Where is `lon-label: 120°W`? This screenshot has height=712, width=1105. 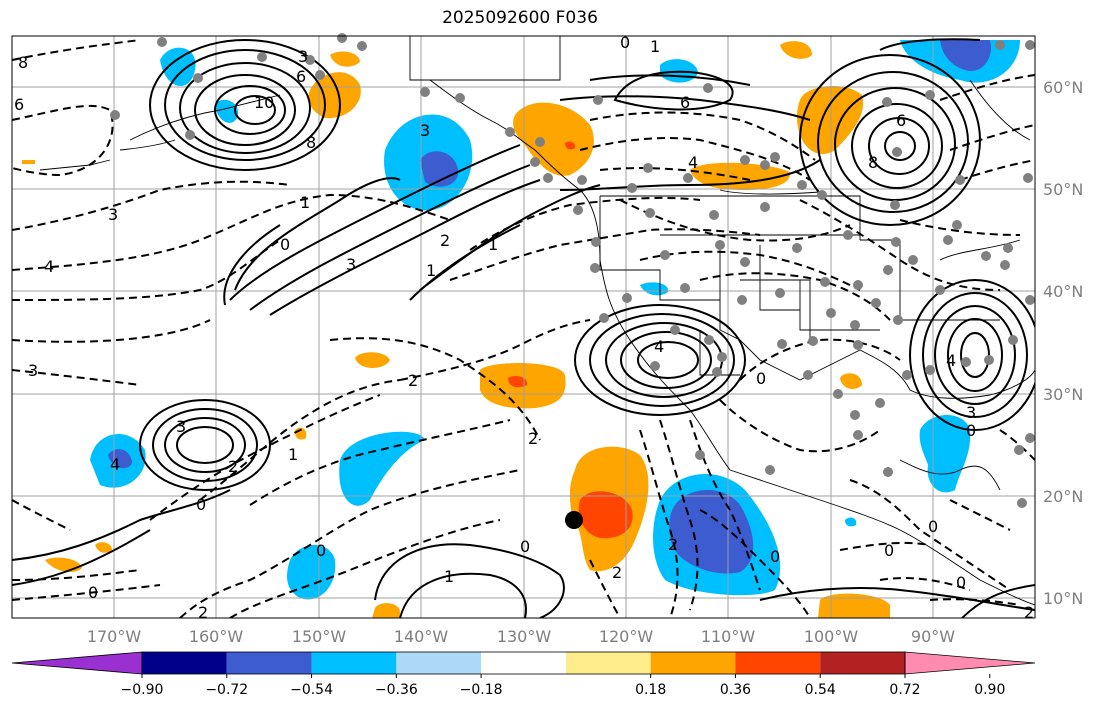
lon-label: 120°W is located at coordinates (626, 636).